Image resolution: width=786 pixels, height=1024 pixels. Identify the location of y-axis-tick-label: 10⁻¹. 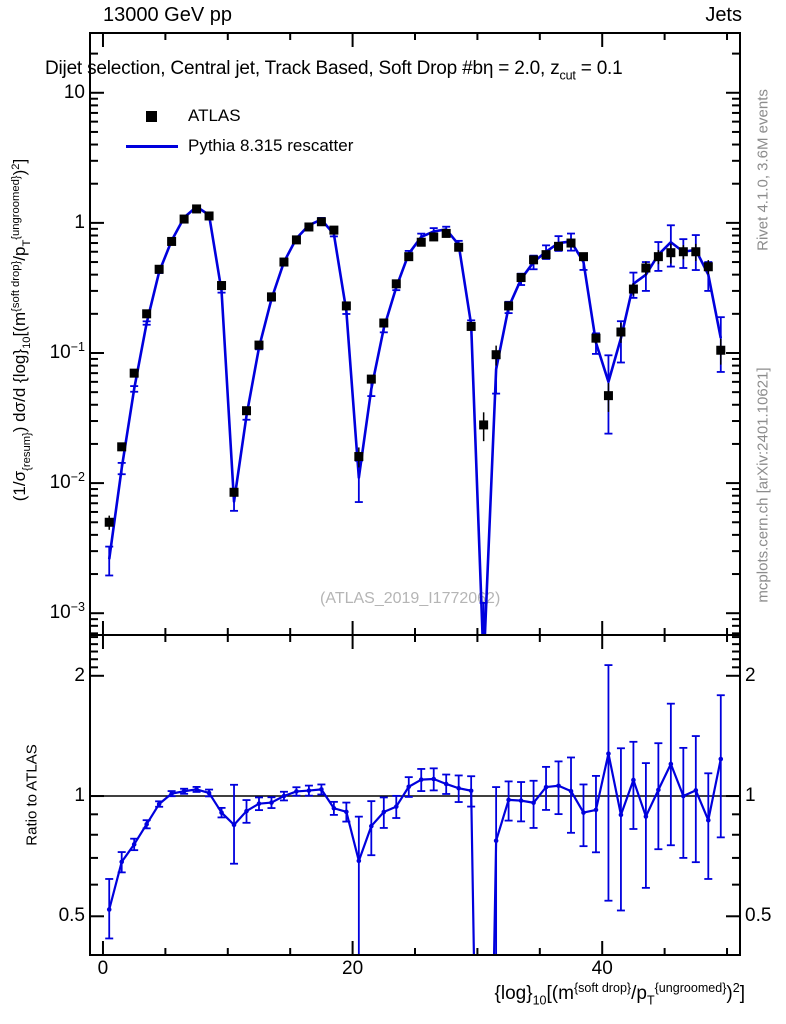
(67, 351).